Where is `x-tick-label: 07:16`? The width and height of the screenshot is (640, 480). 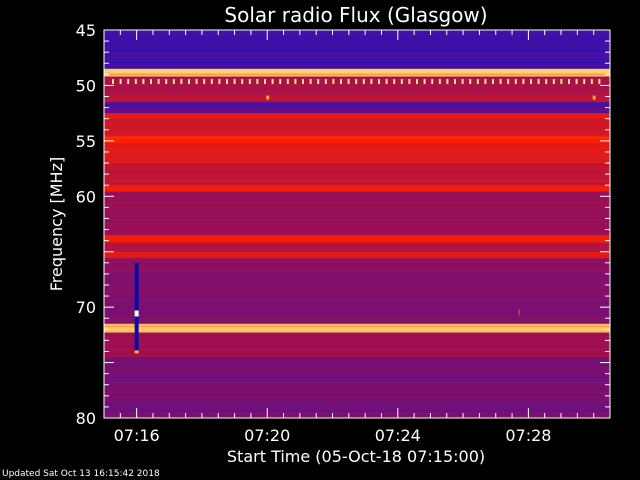 x-tick-label: 07:16 is located at coordinates (137, 435).